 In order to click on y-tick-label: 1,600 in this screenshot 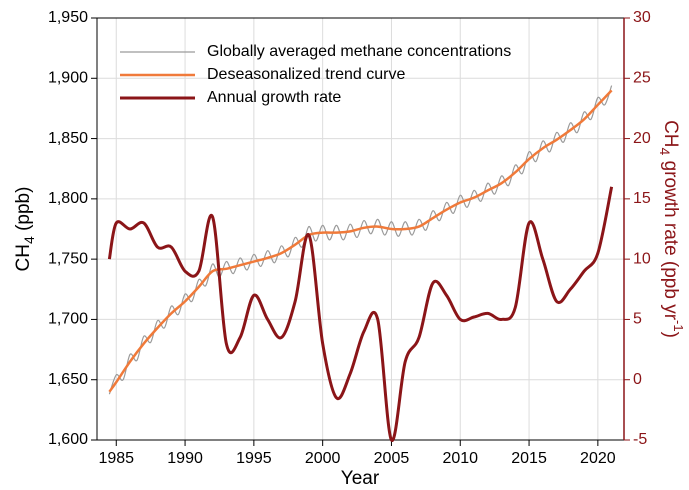, I will do `click(68, 439)`.